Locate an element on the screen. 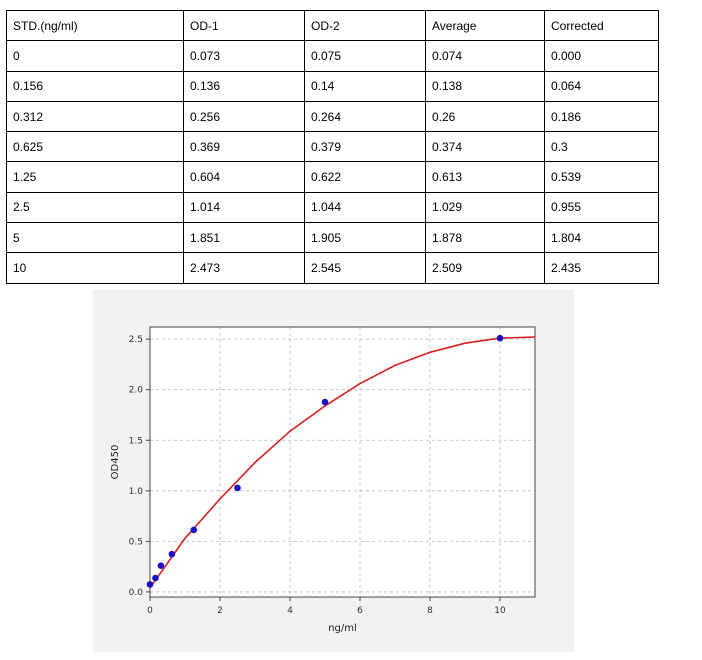  table-cell: 1.25 is located at coordinates (95, 177).